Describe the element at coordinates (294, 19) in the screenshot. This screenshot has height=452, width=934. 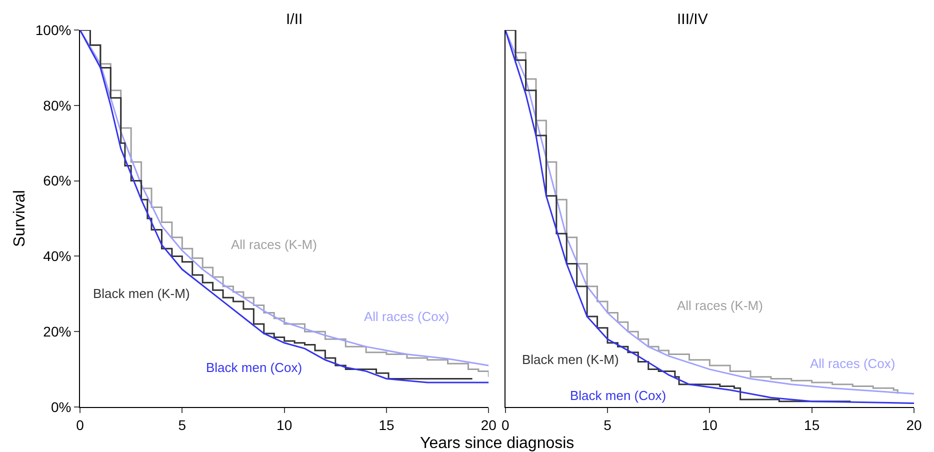
I see `chart-title: I/II` at that location.